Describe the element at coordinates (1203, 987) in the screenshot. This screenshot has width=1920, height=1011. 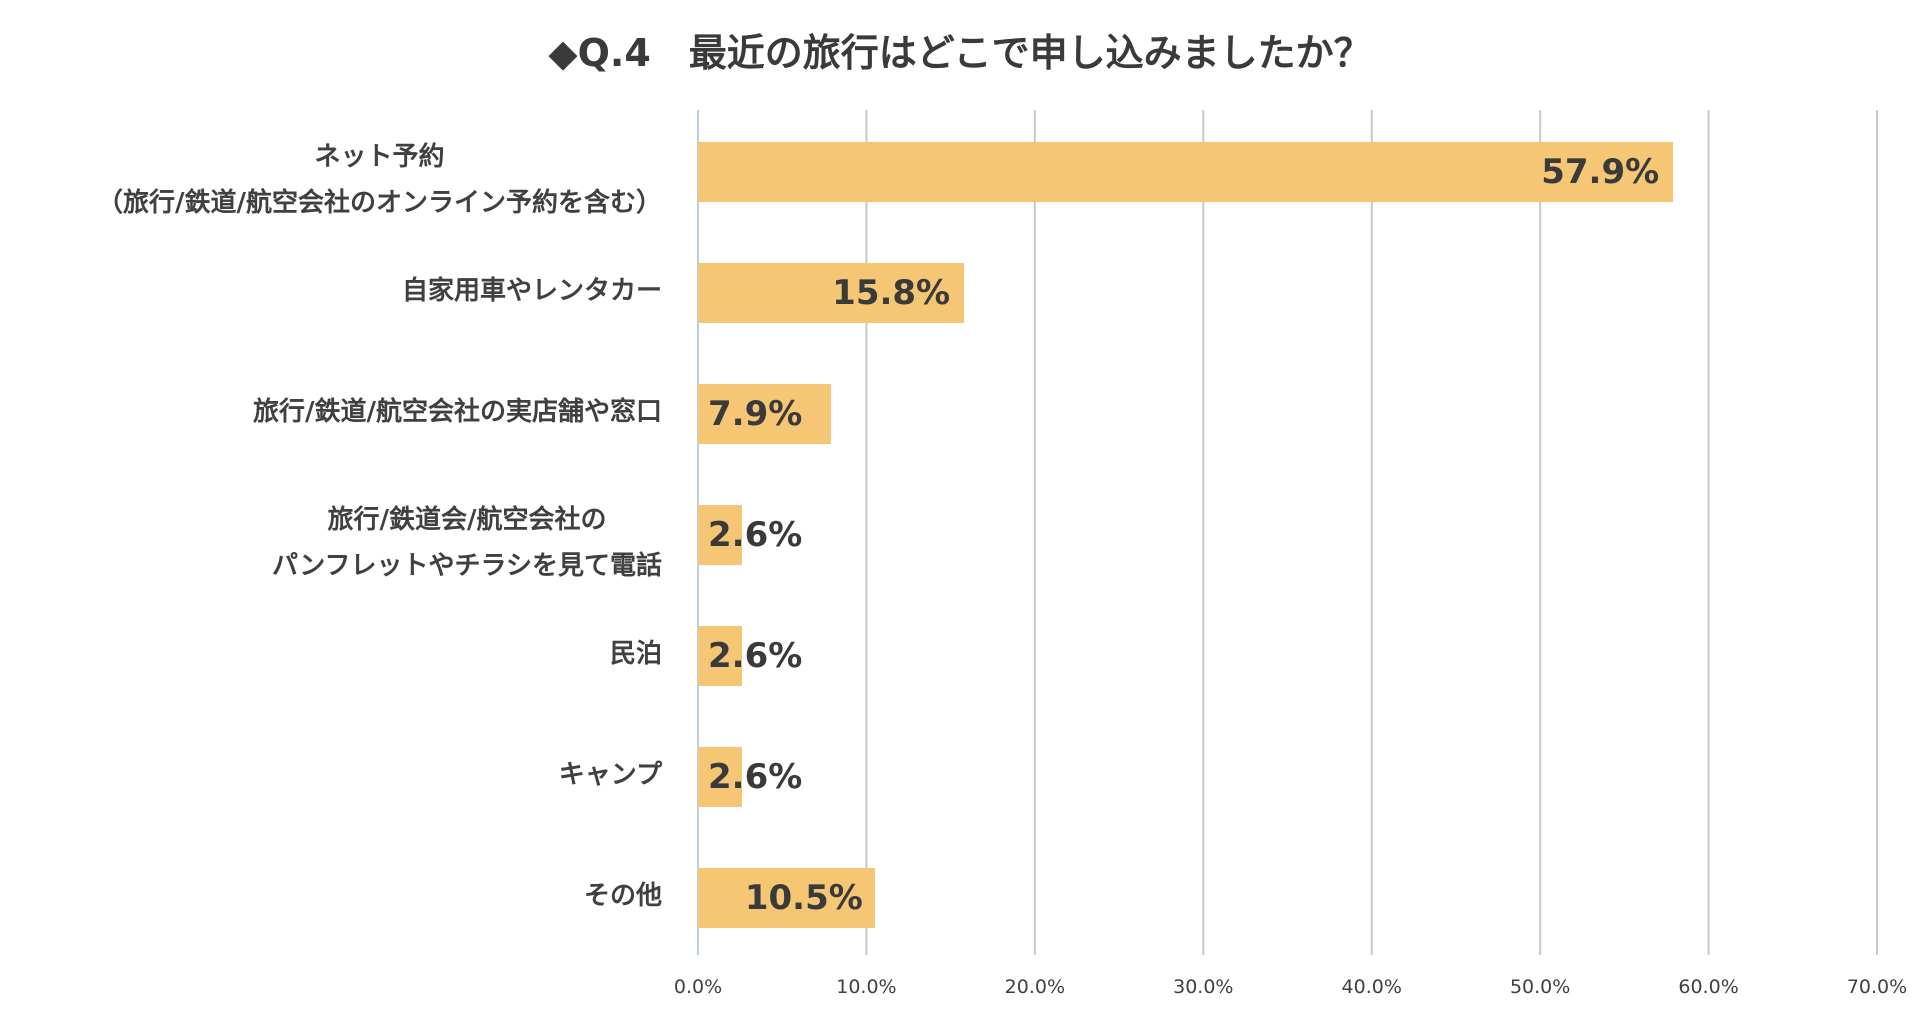
I see `x-tick-label: 30.0%` at that location.